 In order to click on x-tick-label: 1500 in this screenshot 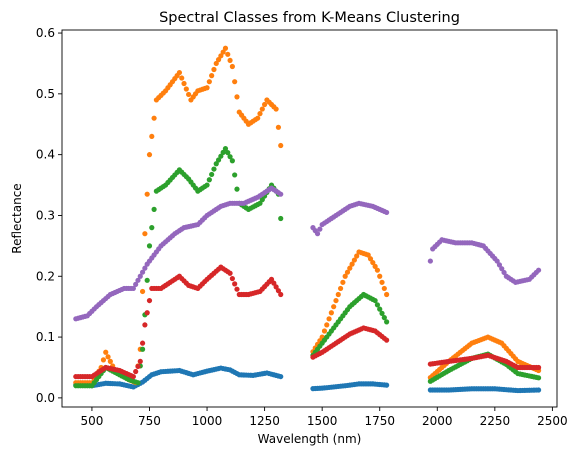, I will do `click(322, 421)`.